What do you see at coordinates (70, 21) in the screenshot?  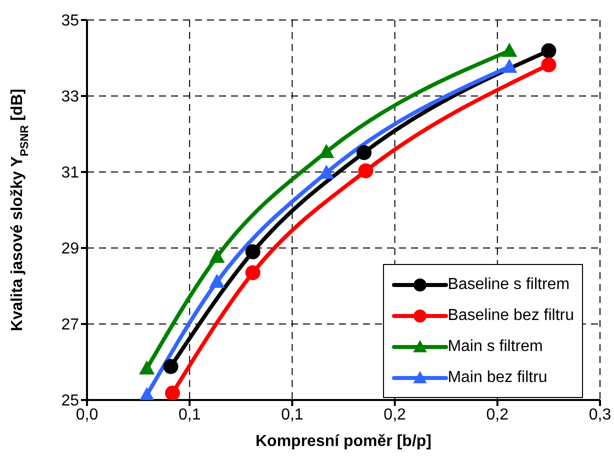 I see `y-tick-label: 35` at bounding box center [70, 21].